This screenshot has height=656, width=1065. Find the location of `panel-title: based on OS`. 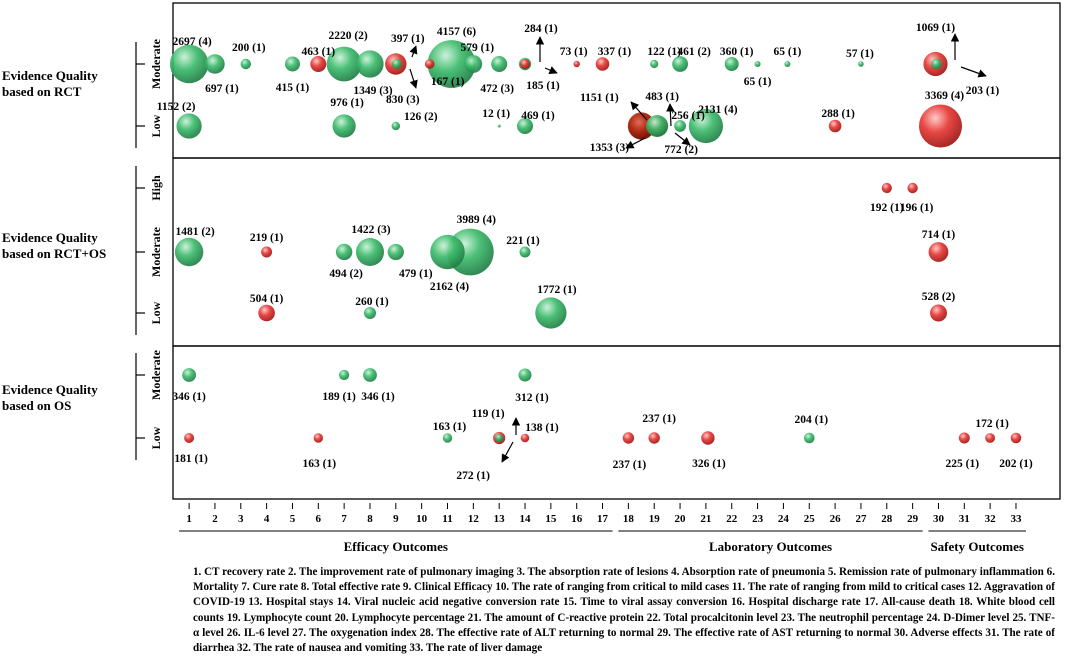

panel-title: based on OS is located at coordinates (36, 405).